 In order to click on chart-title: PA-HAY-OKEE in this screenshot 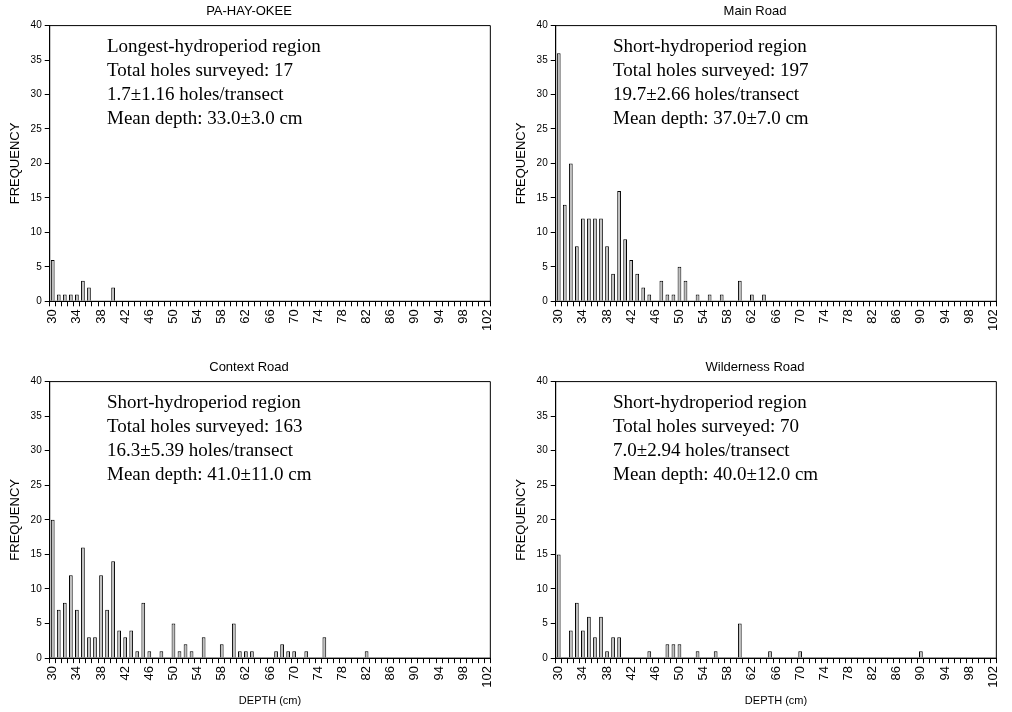, I will do `click(249, 11)`.